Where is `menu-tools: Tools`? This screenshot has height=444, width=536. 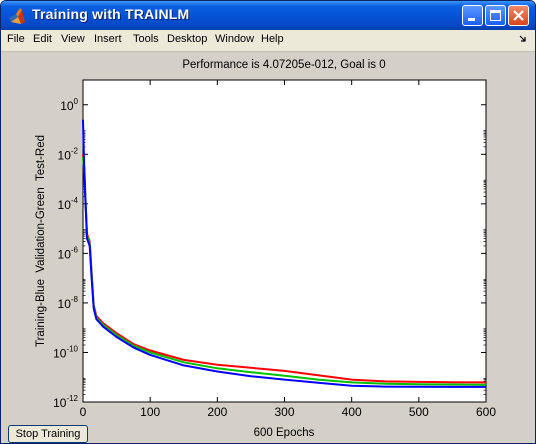 menu-tools: Tools is located at coordinates (146, 39).